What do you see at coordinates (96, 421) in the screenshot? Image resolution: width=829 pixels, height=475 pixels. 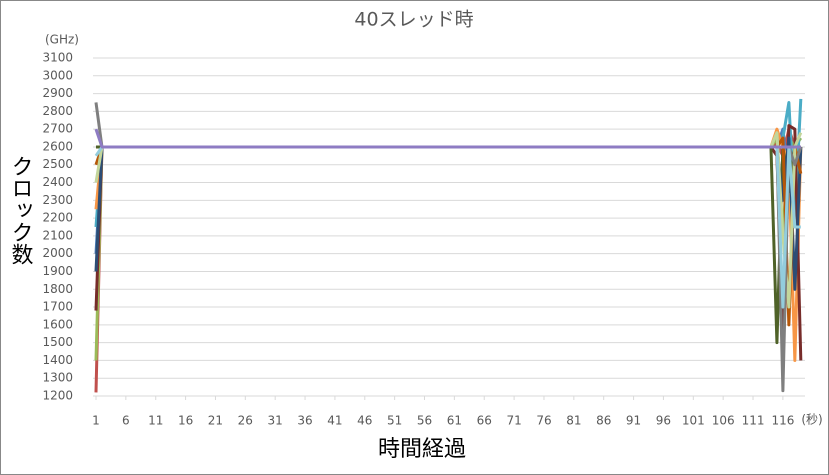 I see `x-tick-label: 1` at bounding box center [96, 421].